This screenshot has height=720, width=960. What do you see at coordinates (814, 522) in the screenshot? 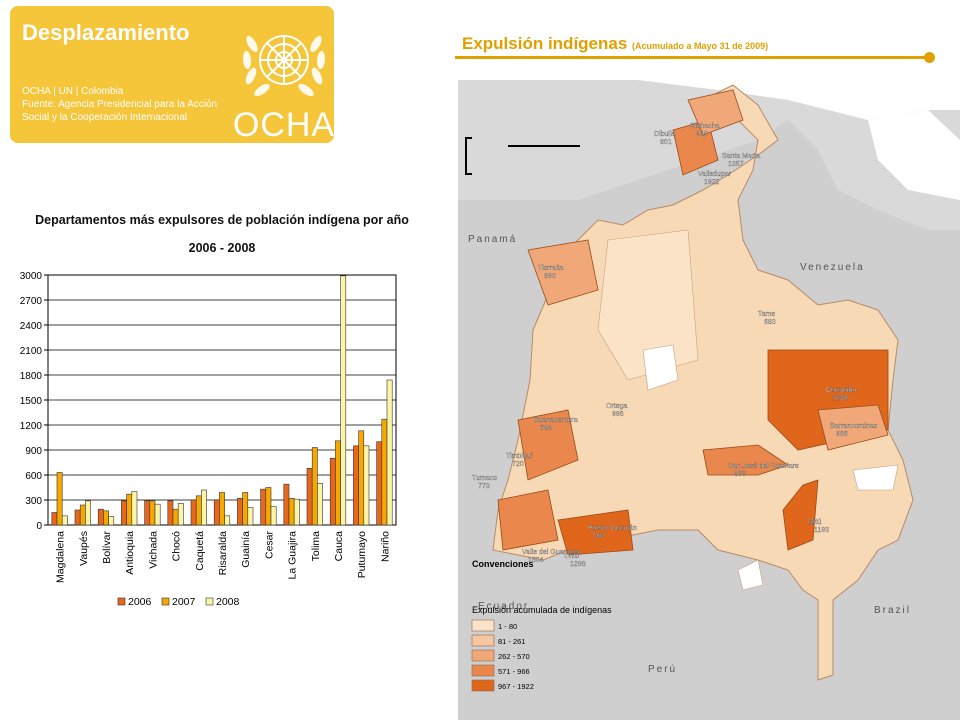
I see `callout-name: Mitú` at bounding box center [814, 522].